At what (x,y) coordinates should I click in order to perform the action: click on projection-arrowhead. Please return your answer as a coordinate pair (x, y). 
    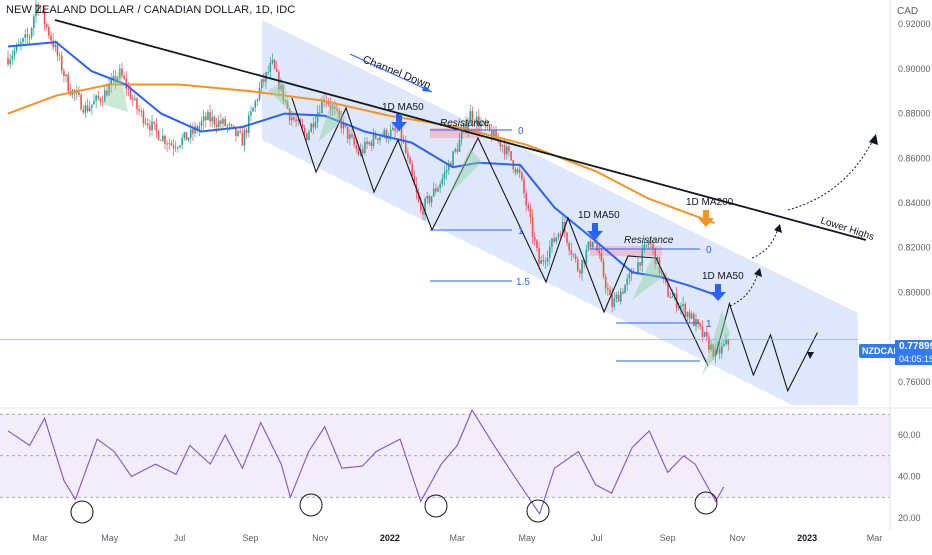
    Looking at the image, I should click on (810, 355).